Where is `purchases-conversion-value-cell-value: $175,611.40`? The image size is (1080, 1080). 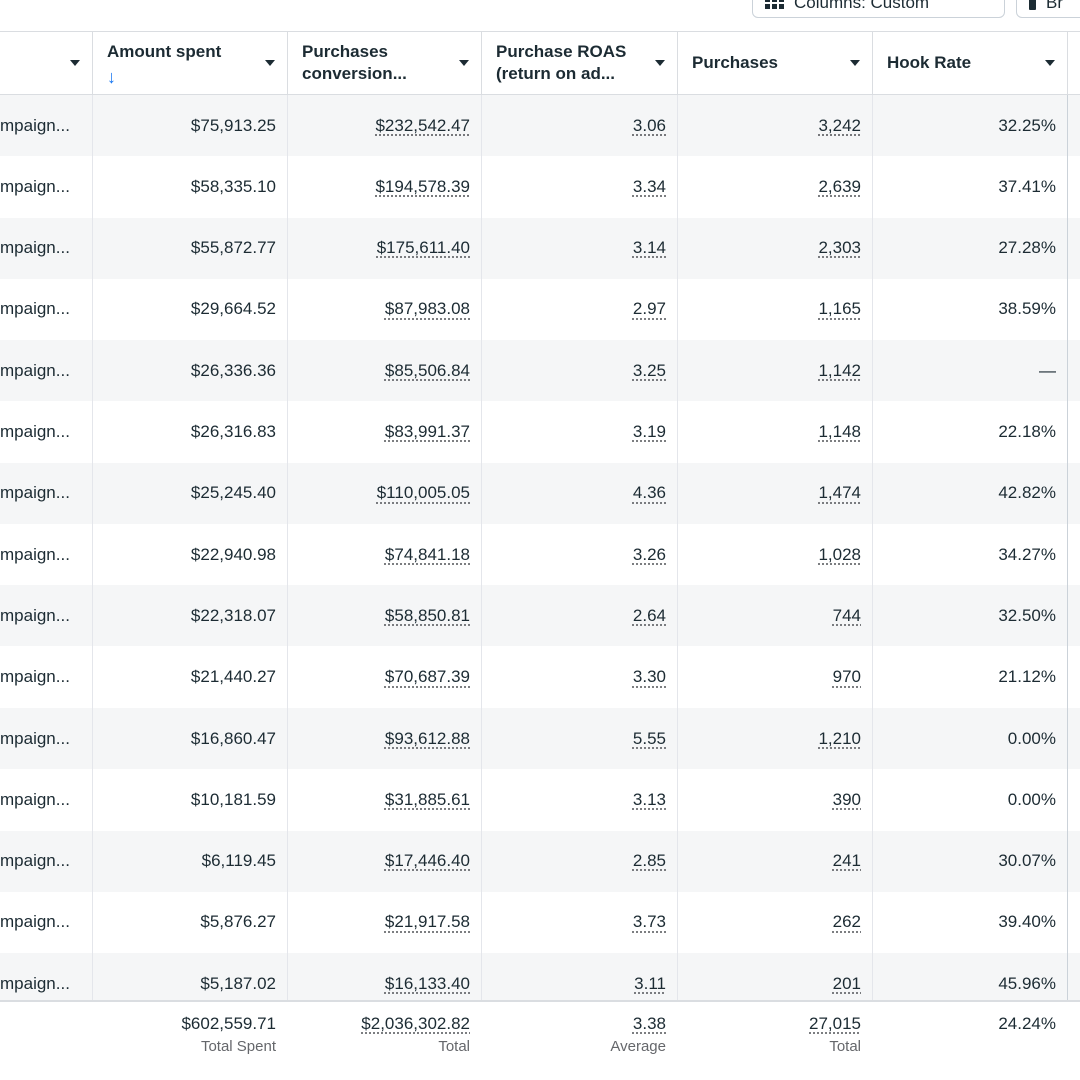
purchases-conversion-value-cell-value: $175,611.40 is located at coordinates (423, 248).